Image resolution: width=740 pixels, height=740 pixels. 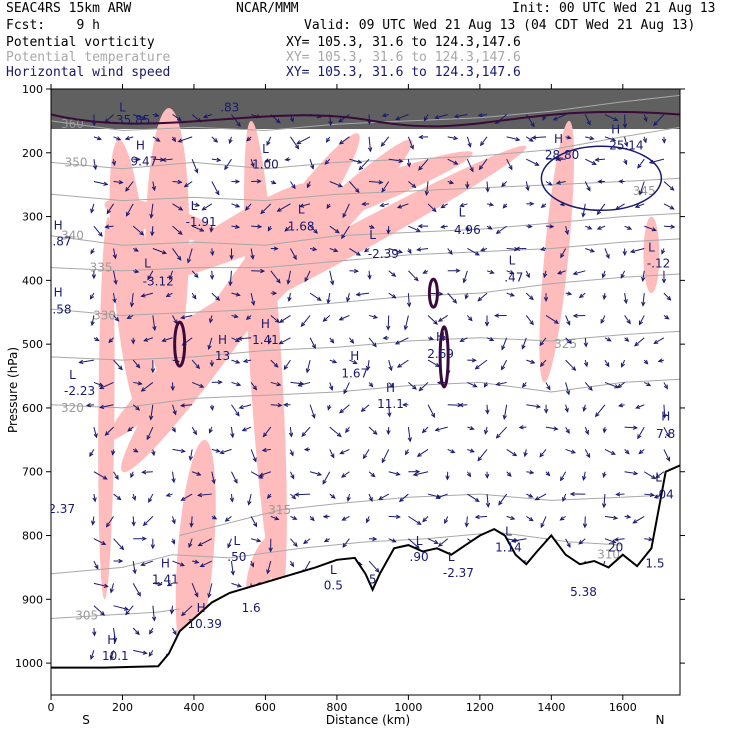 What do you see at coordinates (601, 178) in the screenshot?
I see `wind-speed-contour` at bounding box center [601, 178].